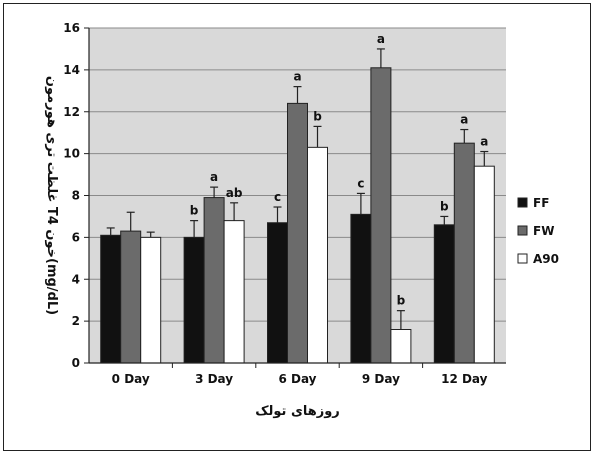  I want to click on y-tick-label: 16, so click(71, 28).